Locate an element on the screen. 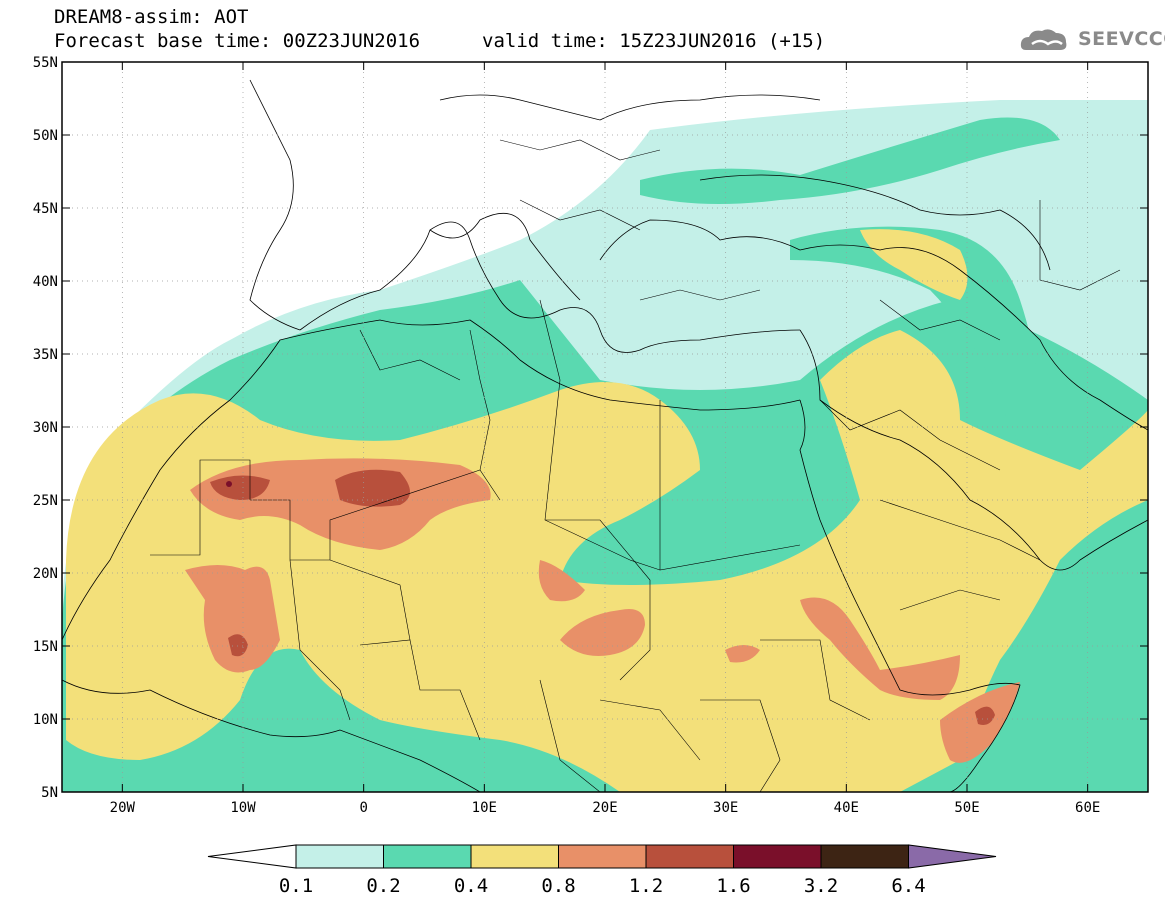 This screenshot has height=905, width=1165. lat-tick-label: 15N is located at coordinates (45, 647).